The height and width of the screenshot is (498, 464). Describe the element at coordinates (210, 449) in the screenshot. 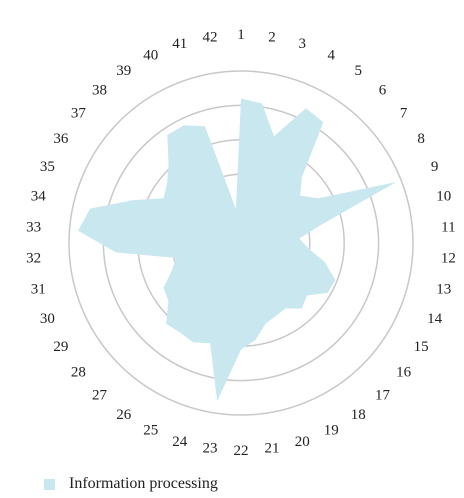

I see `axis-label-23: 23` at that location.